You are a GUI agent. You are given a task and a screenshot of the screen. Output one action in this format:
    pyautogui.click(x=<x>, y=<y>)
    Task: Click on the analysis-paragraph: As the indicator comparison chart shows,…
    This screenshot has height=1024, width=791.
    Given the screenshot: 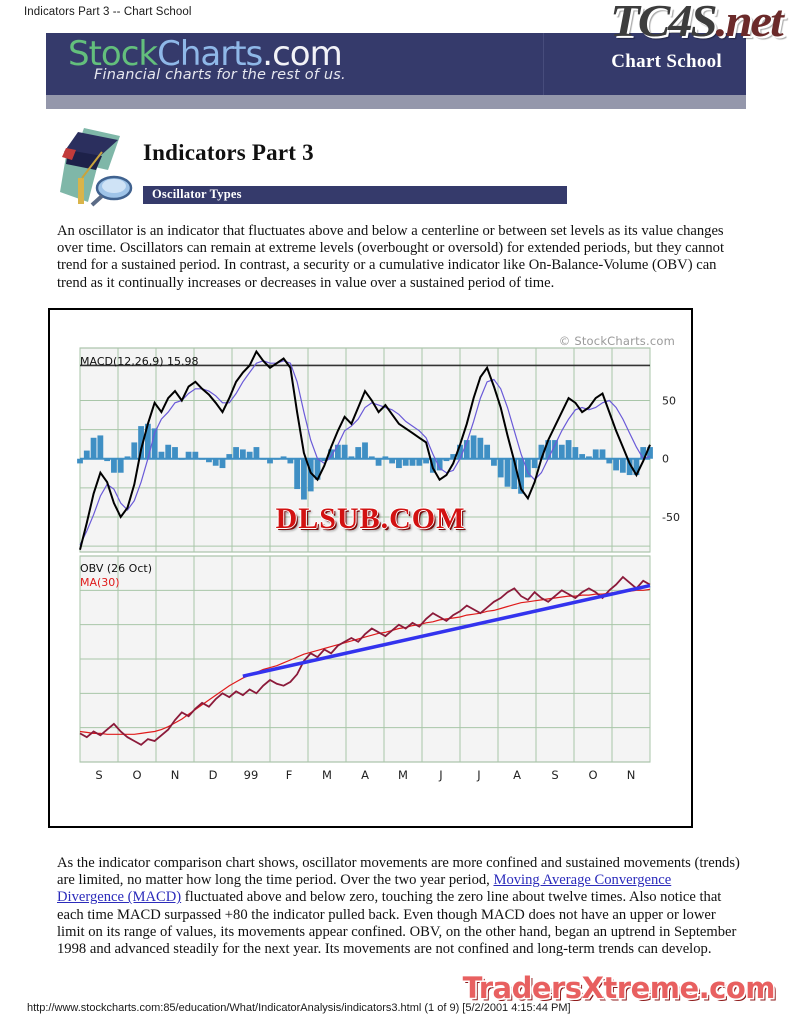 What is the action you would take?
    pyautogui.click(x=399, y=906)
    